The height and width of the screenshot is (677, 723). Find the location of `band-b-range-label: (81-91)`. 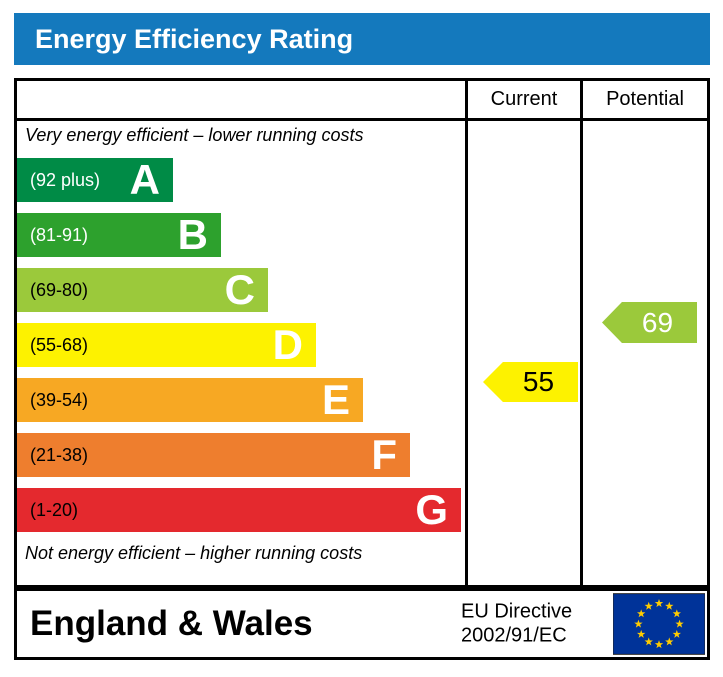

band-b-range-label: (81-91) is located at coordinates (59, 234).